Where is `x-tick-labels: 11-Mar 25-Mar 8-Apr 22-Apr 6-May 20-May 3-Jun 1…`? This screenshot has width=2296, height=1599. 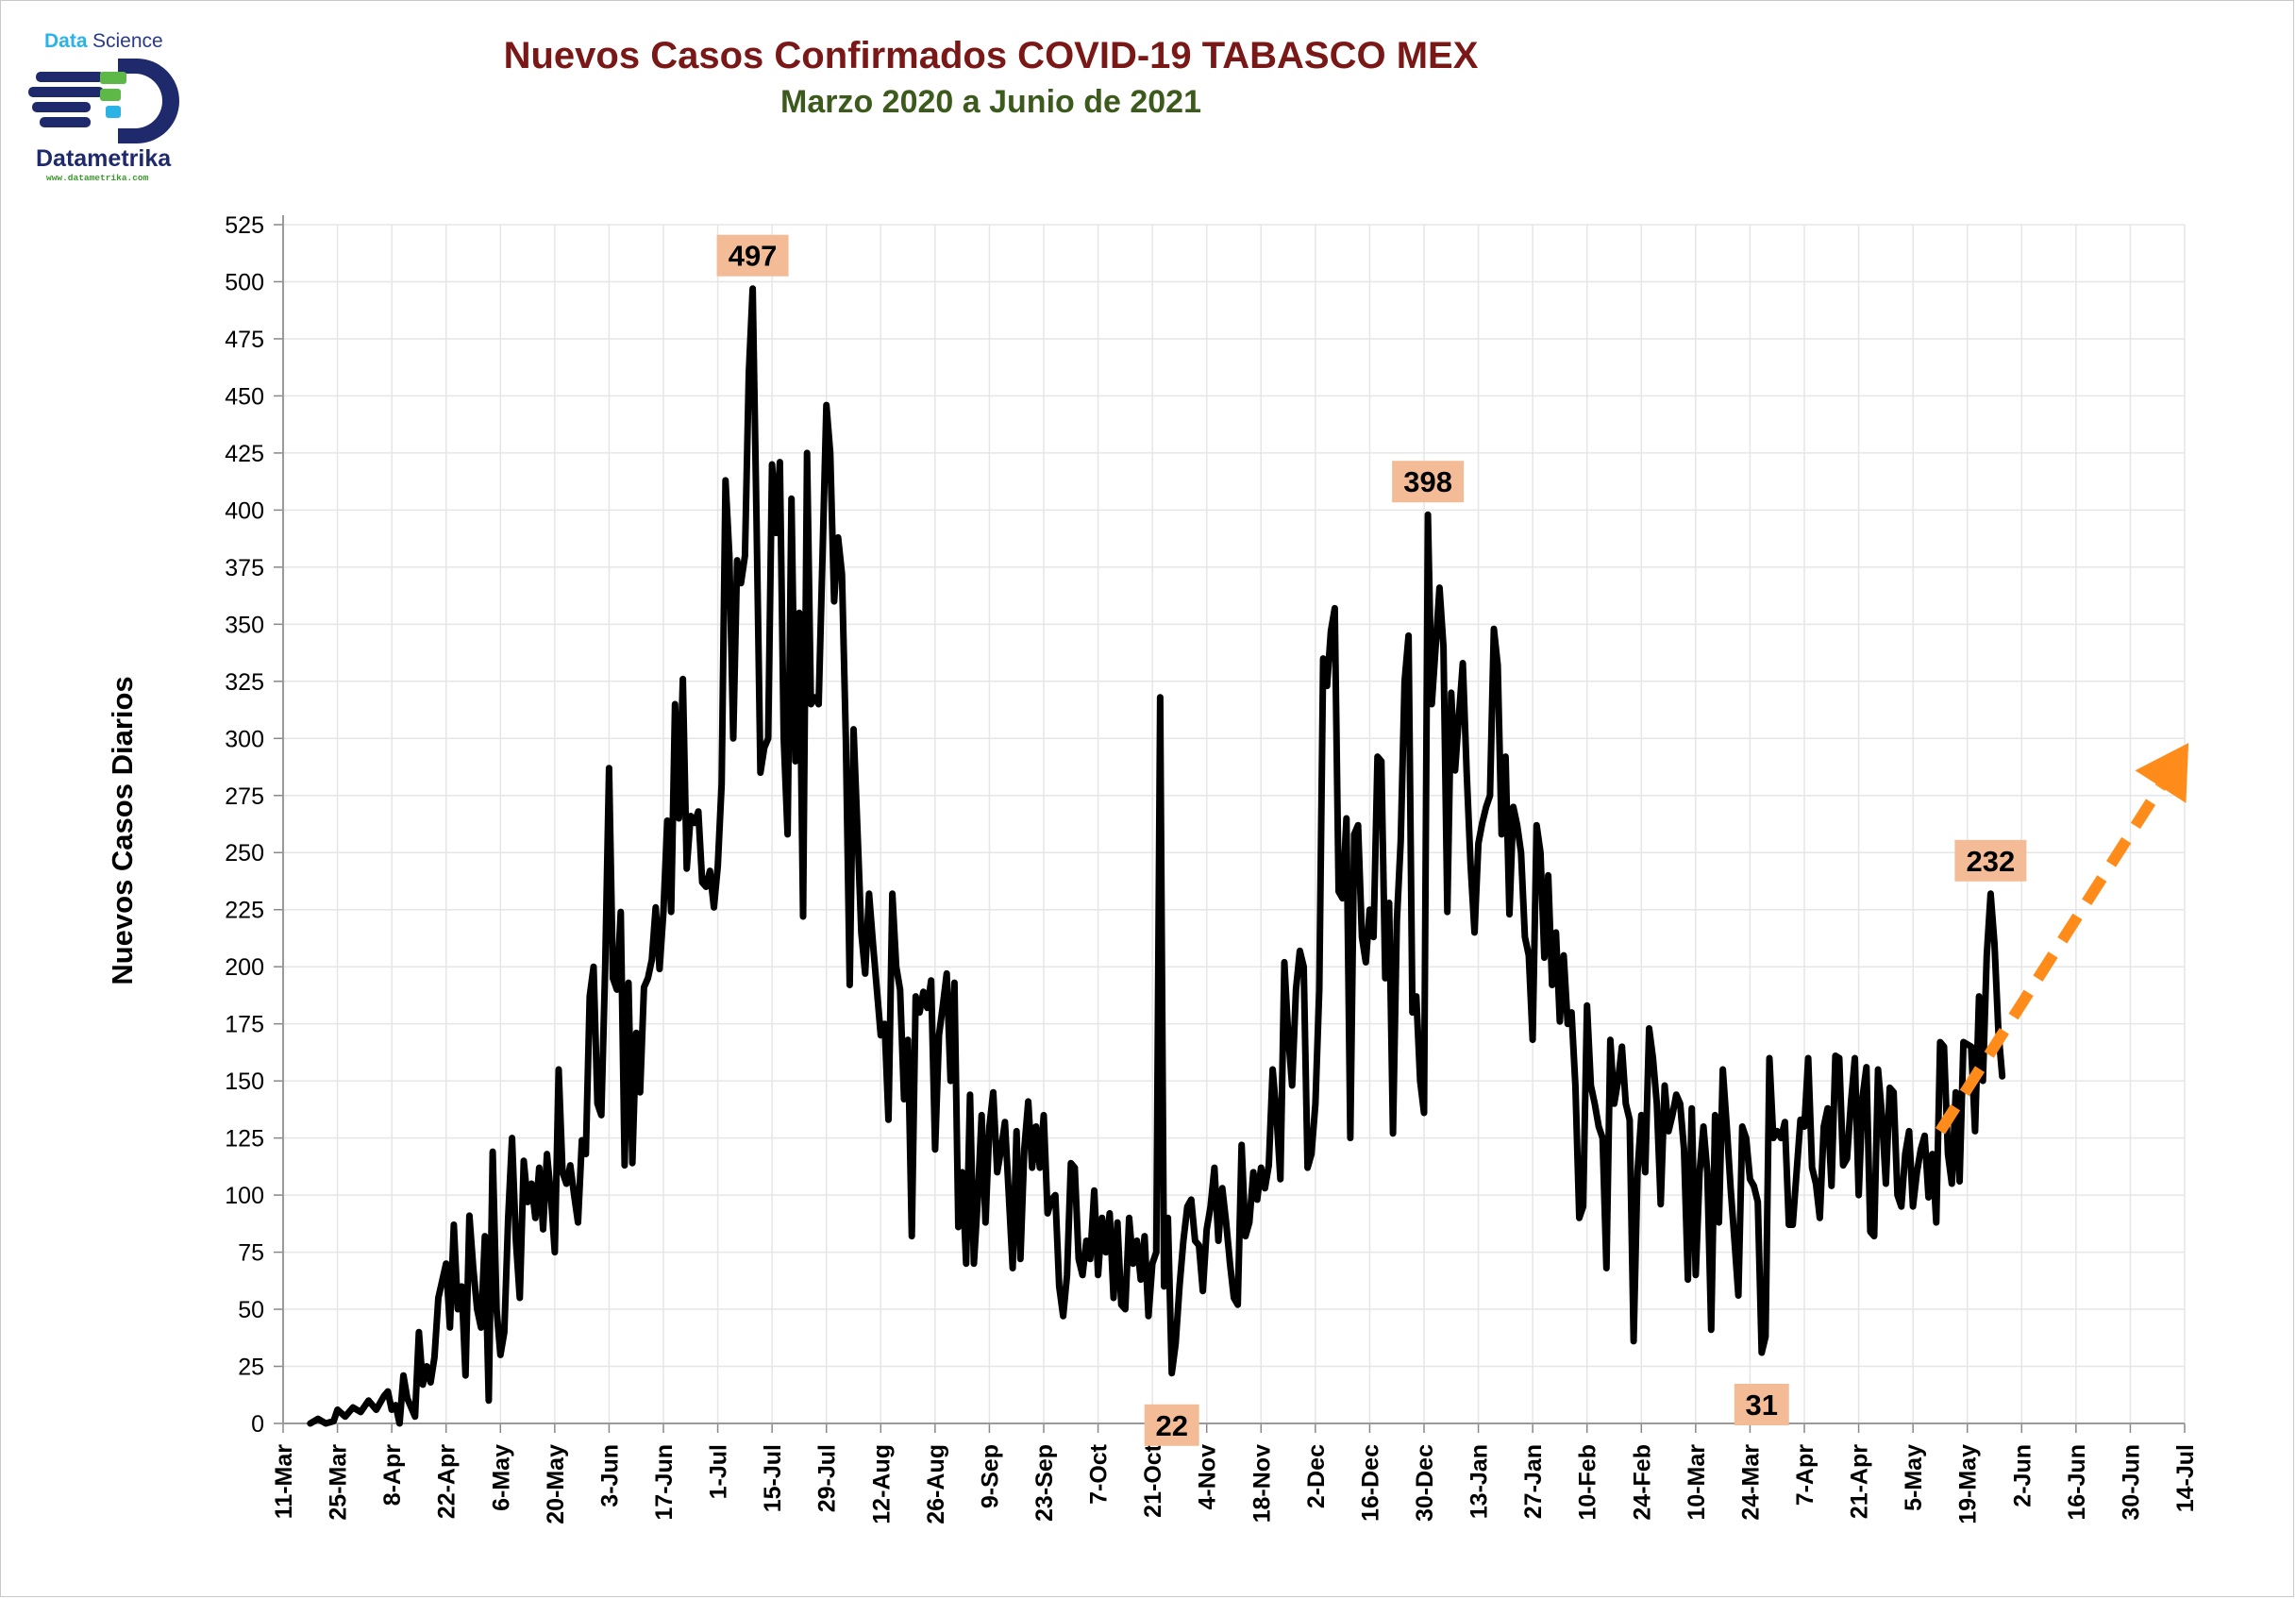
x-tick-labels: 11-Mar 25-Mar 8-Apr 22-Apr 6-May 20-May 3-Jun 1… is located at coordinates (1235, 1483).